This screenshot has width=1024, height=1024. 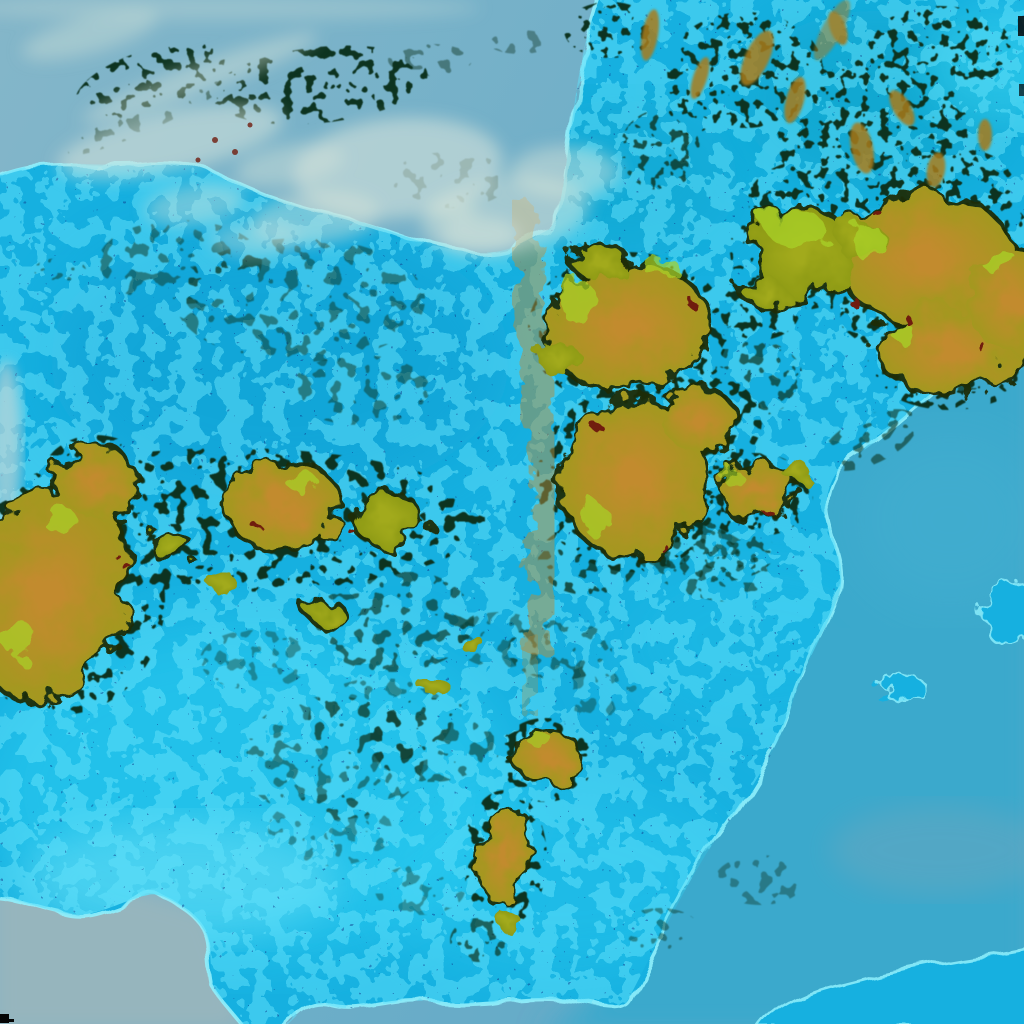 What do you see at coordinates (530, 675) in the screenshot?
I see `cloud-ribbon-tail` at bounding box center [530, 675].